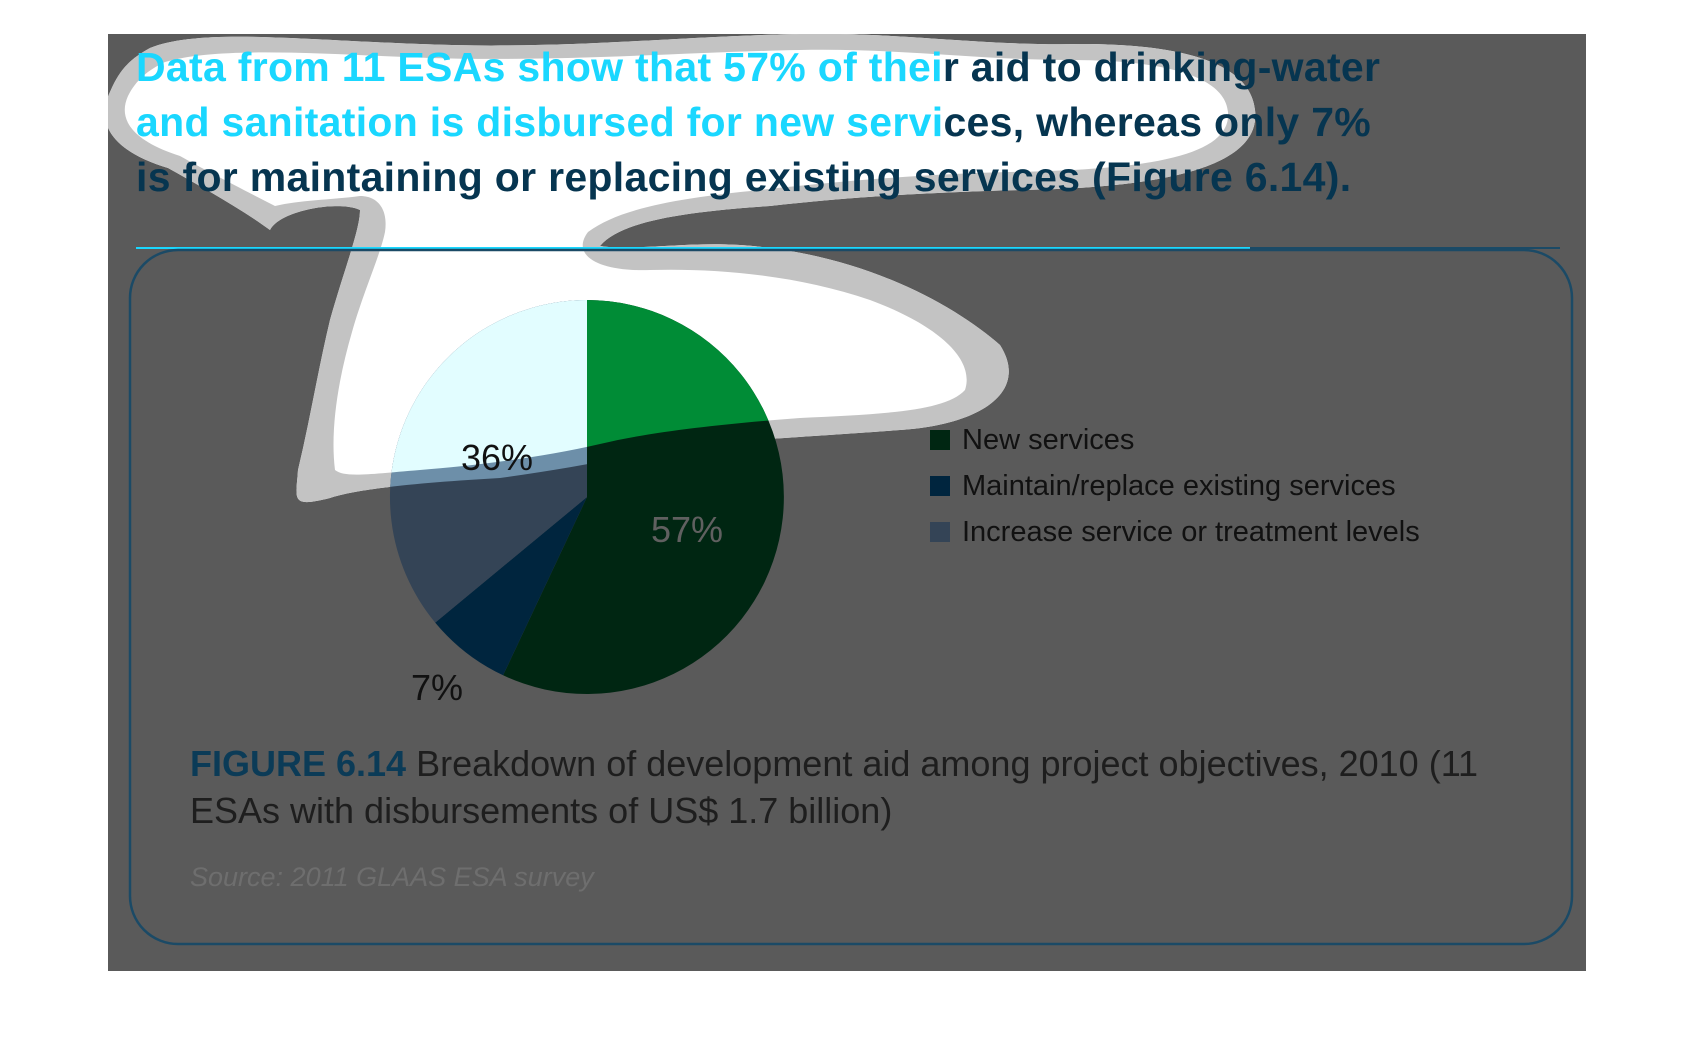 This screenshot has height=1062, width=1690. I want to click on pie-slice-increase-levels-cloud-tint, so click(488, 387).